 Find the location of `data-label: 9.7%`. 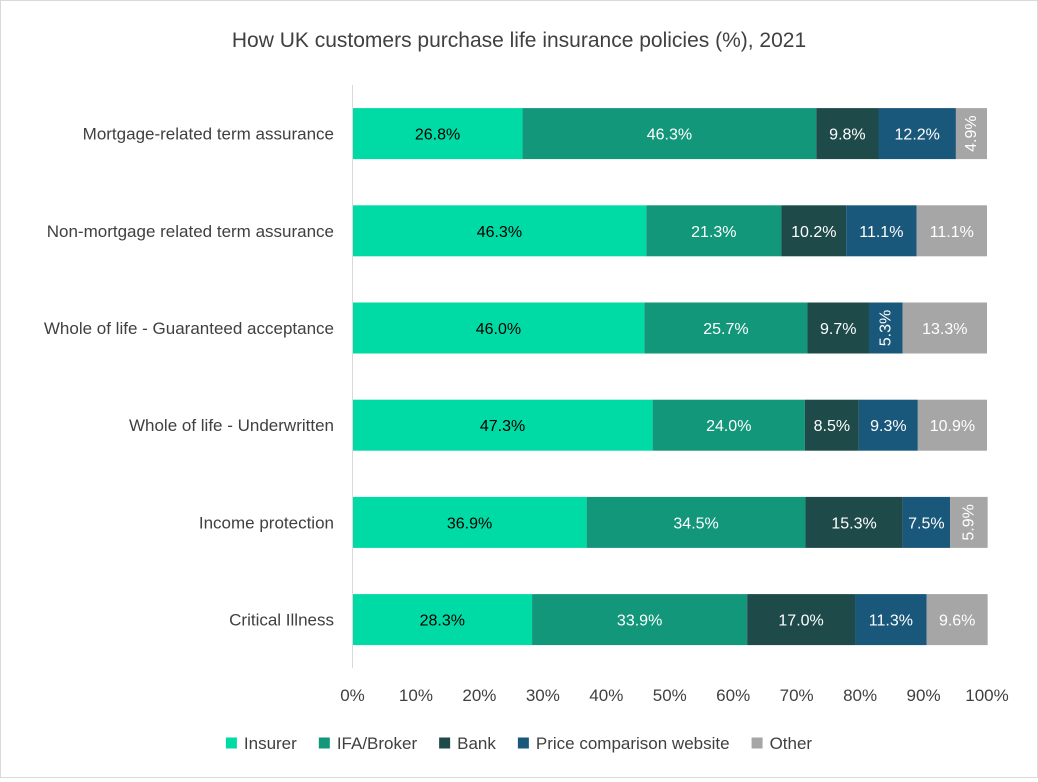

data-label: 9.7% is located at coordinates (838, 329).